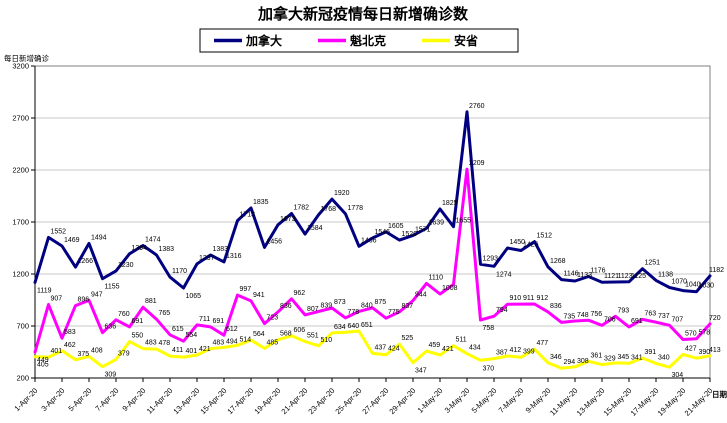 Image resolution: width=727 pixels, height=423 pixels. I want to click on data-label: 765, so click(165, 313).